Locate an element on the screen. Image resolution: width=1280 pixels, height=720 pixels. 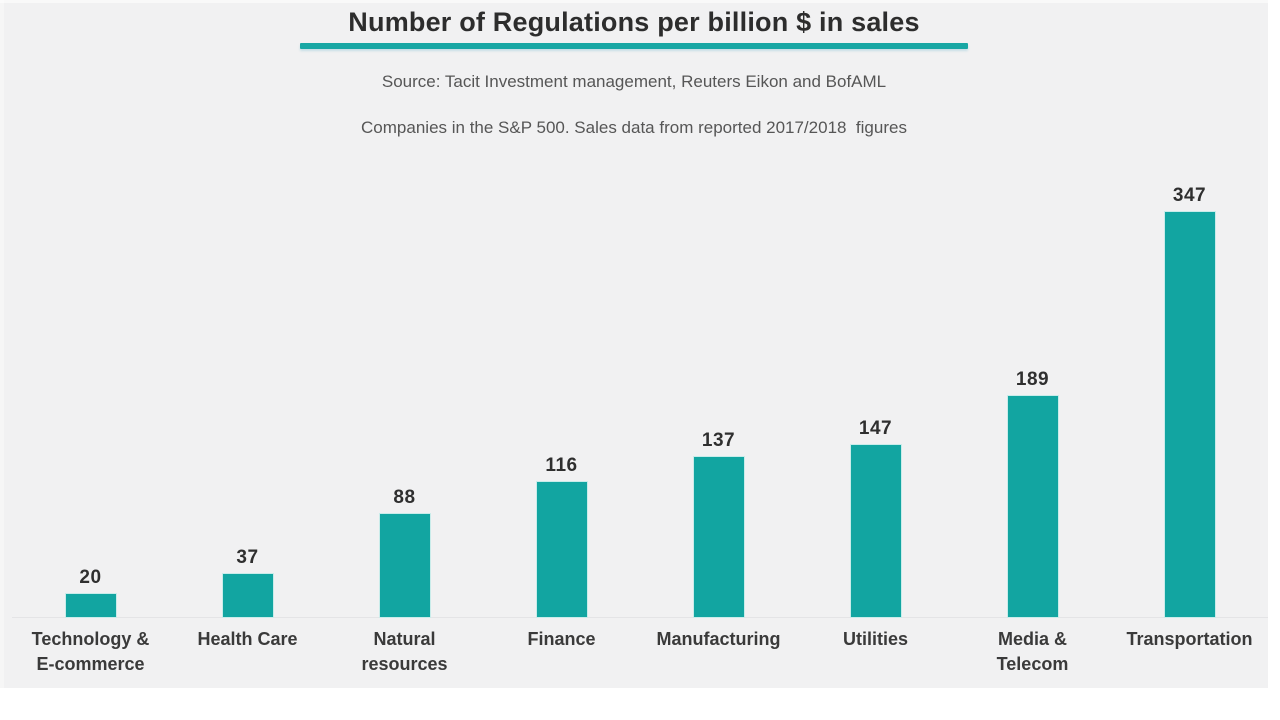
bar-group: 37 is located at coordinates (247, 582).